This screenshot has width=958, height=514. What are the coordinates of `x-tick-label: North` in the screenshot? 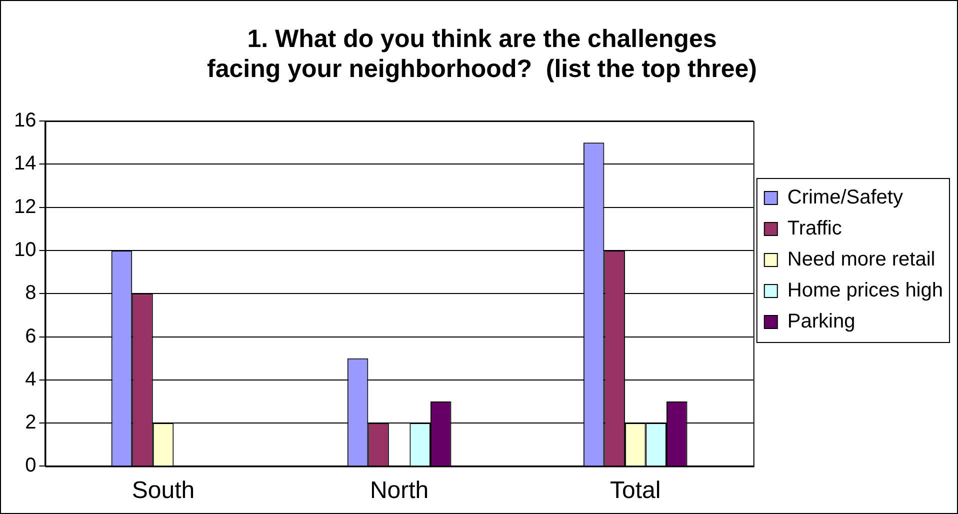 It's located at (399, 490).